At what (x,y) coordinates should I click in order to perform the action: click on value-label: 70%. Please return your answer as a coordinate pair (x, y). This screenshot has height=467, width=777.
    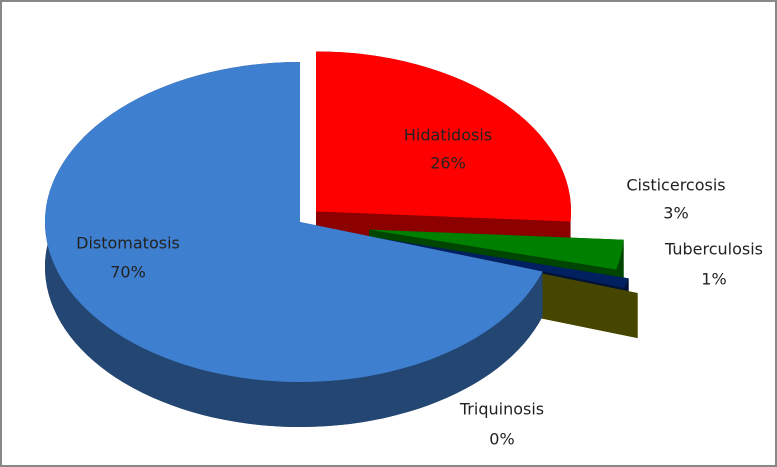
    Looking at the image, I should click on (128, 272).